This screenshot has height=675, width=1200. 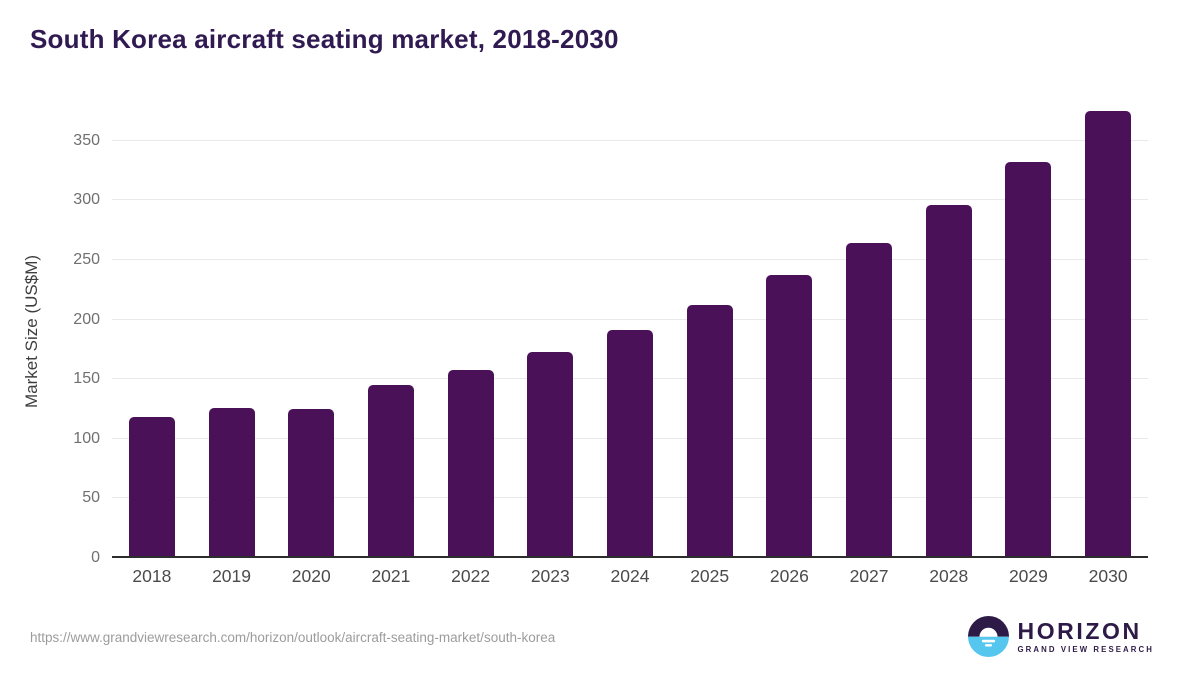 I want to click on x-tick-label-2026: 2026, so click(x=789, y=576).